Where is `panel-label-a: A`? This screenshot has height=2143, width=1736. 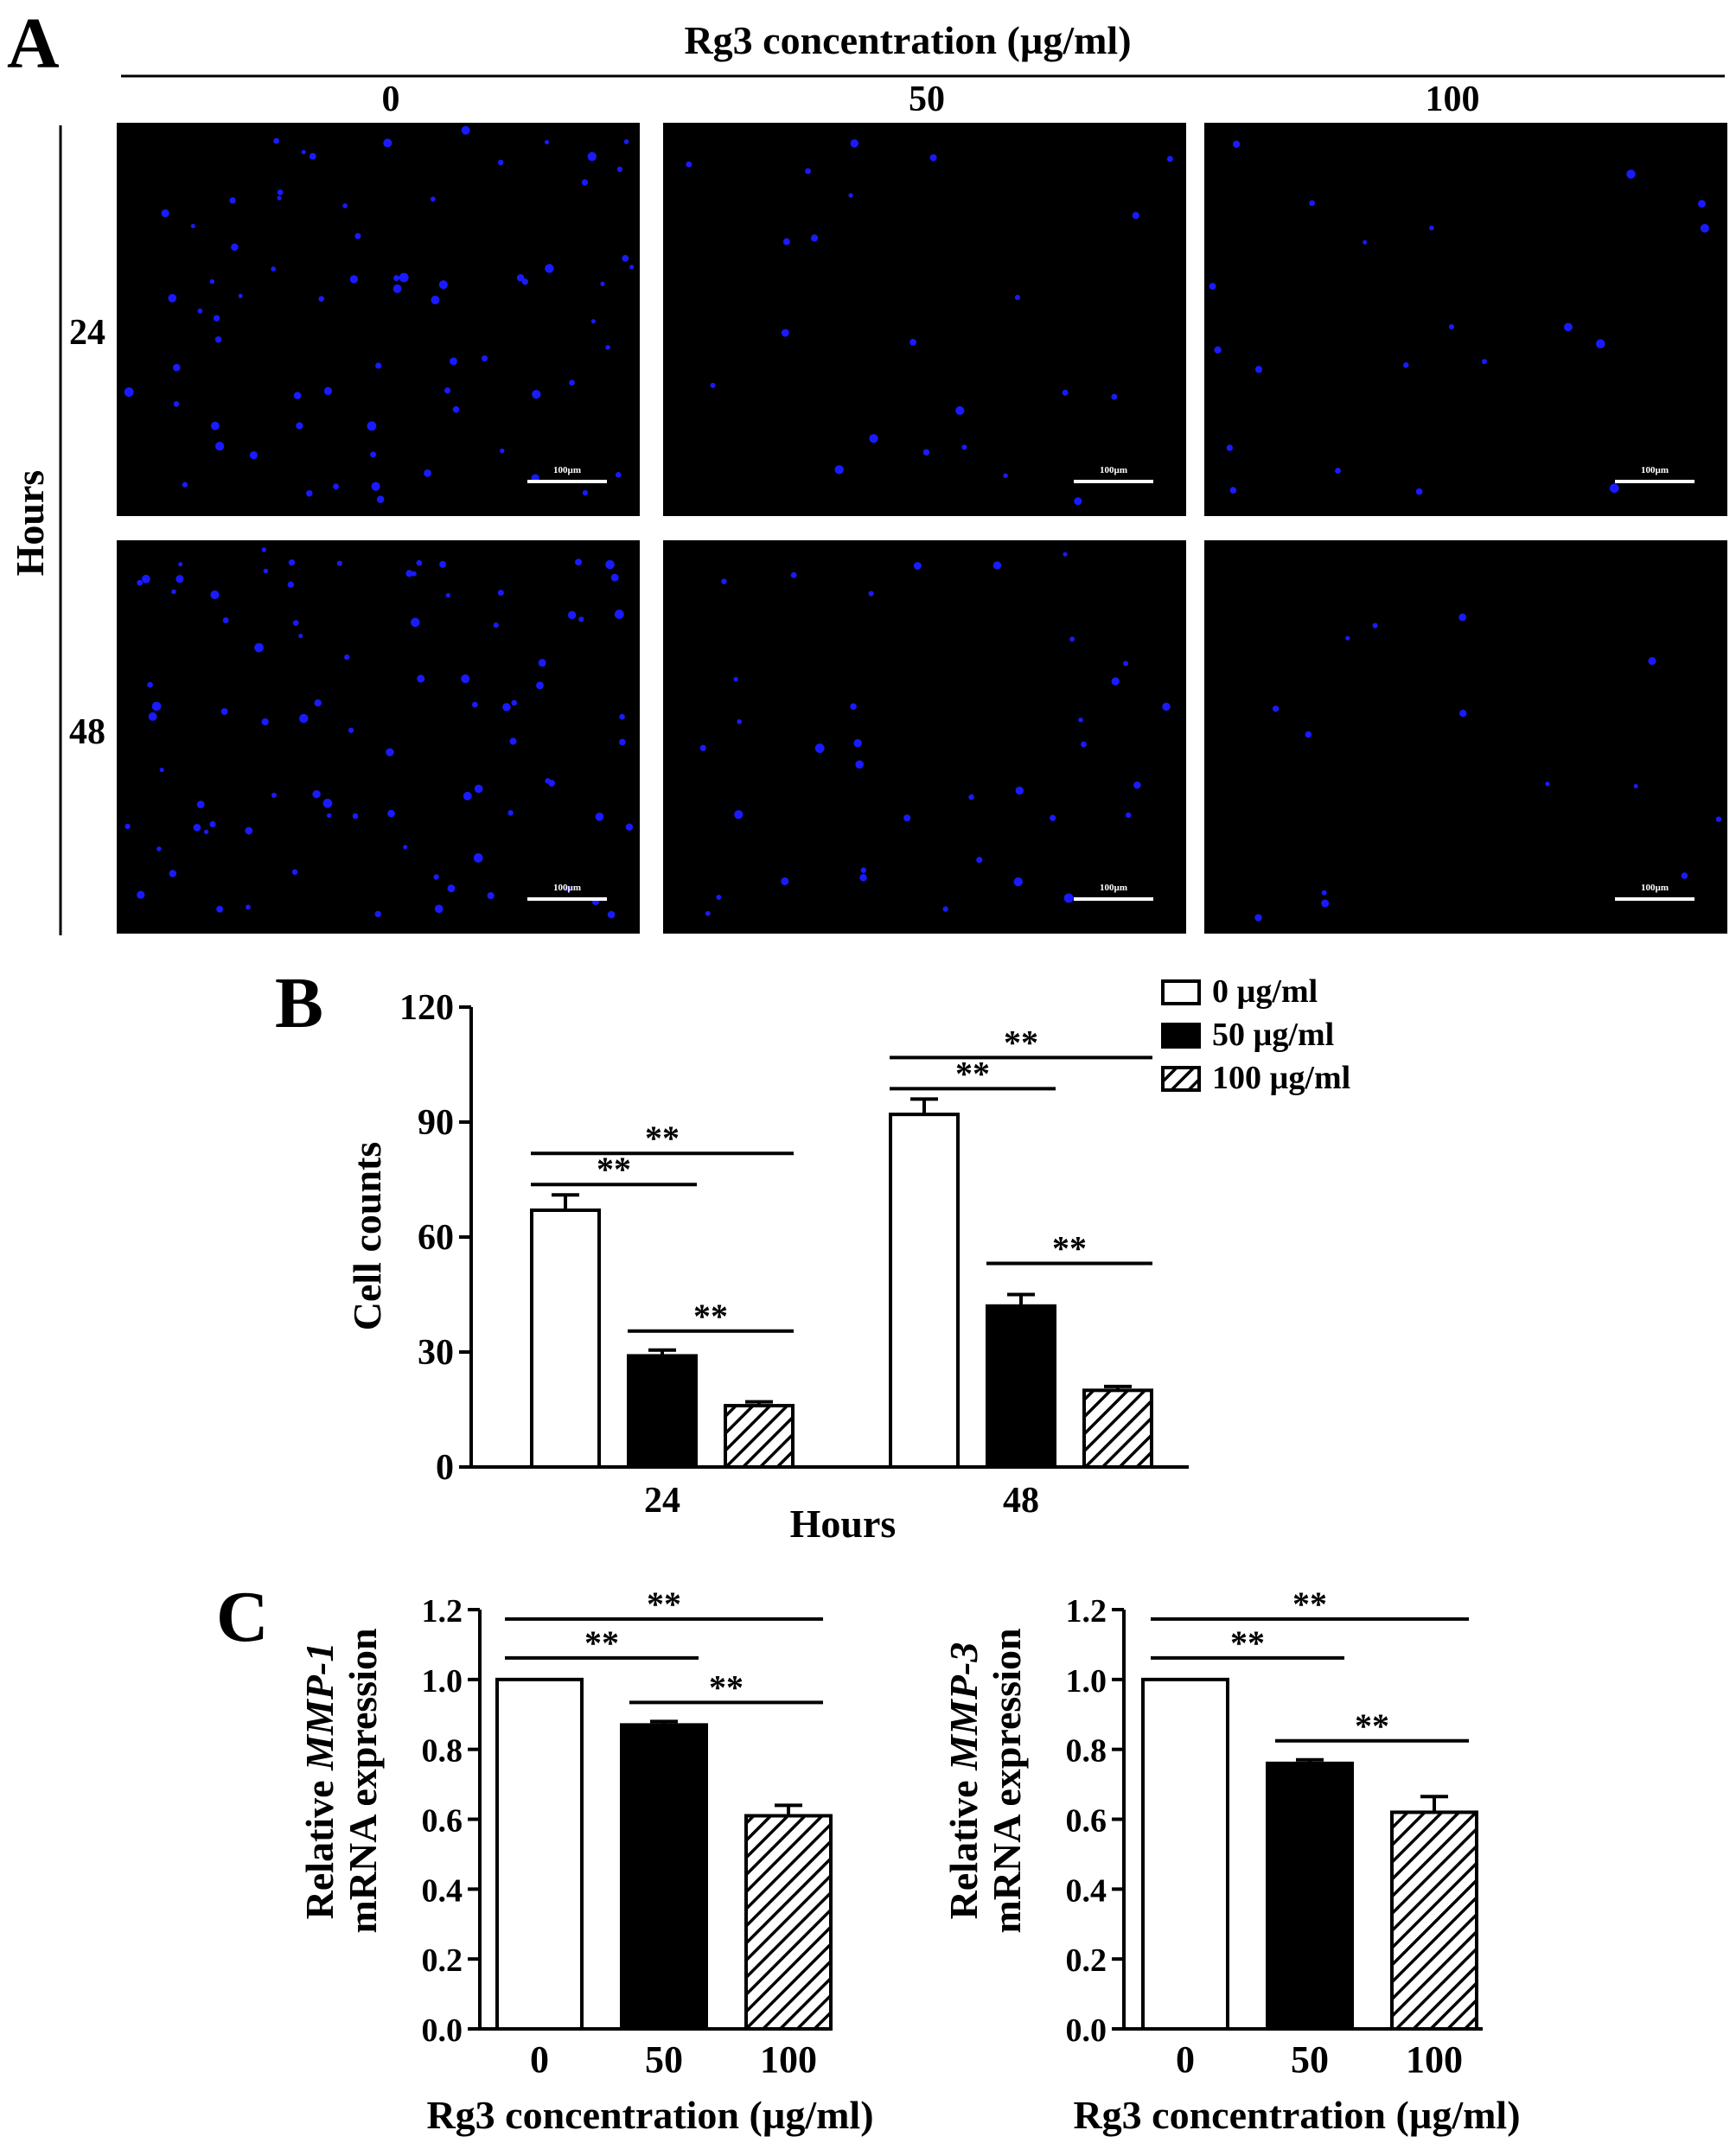 panel-label-a: A is located at coordinates (33, 43).